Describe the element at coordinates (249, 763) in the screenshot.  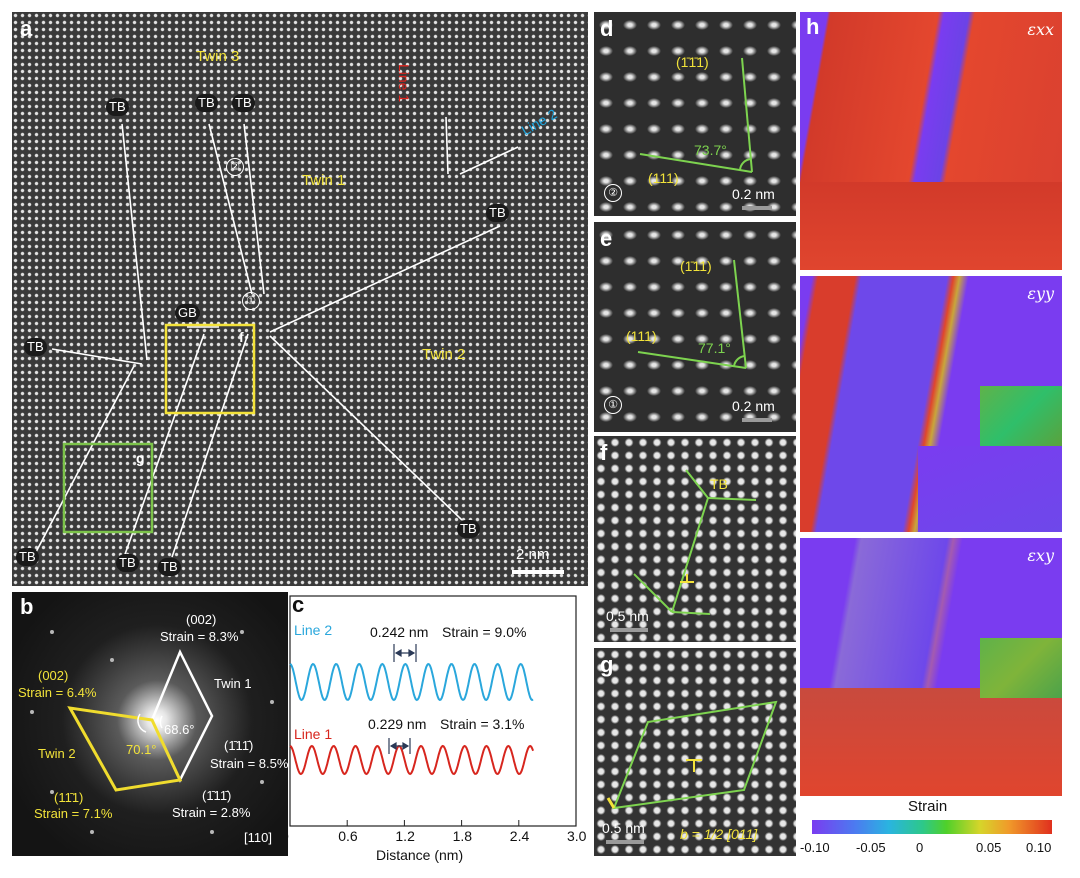
I see `twin1-111a-strain: Strain = 8.5%` at that location.